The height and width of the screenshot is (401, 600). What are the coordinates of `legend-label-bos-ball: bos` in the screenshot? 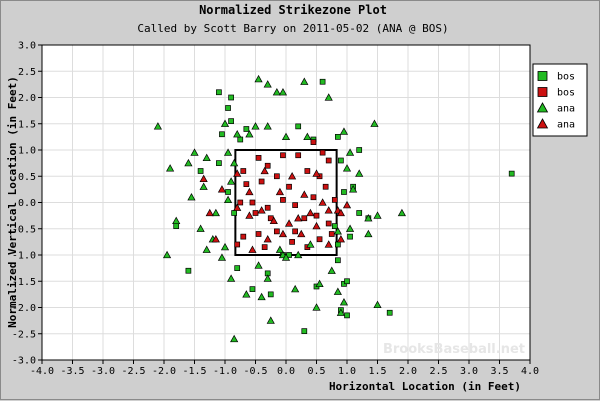 It's located at (566, 77).